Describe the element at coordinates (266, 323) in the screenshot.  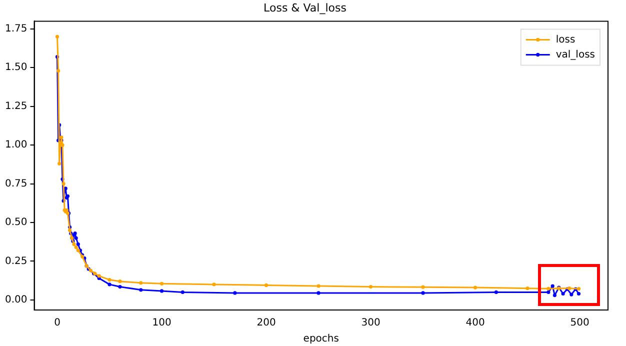
I see `x-tick-label: 200` at that location.